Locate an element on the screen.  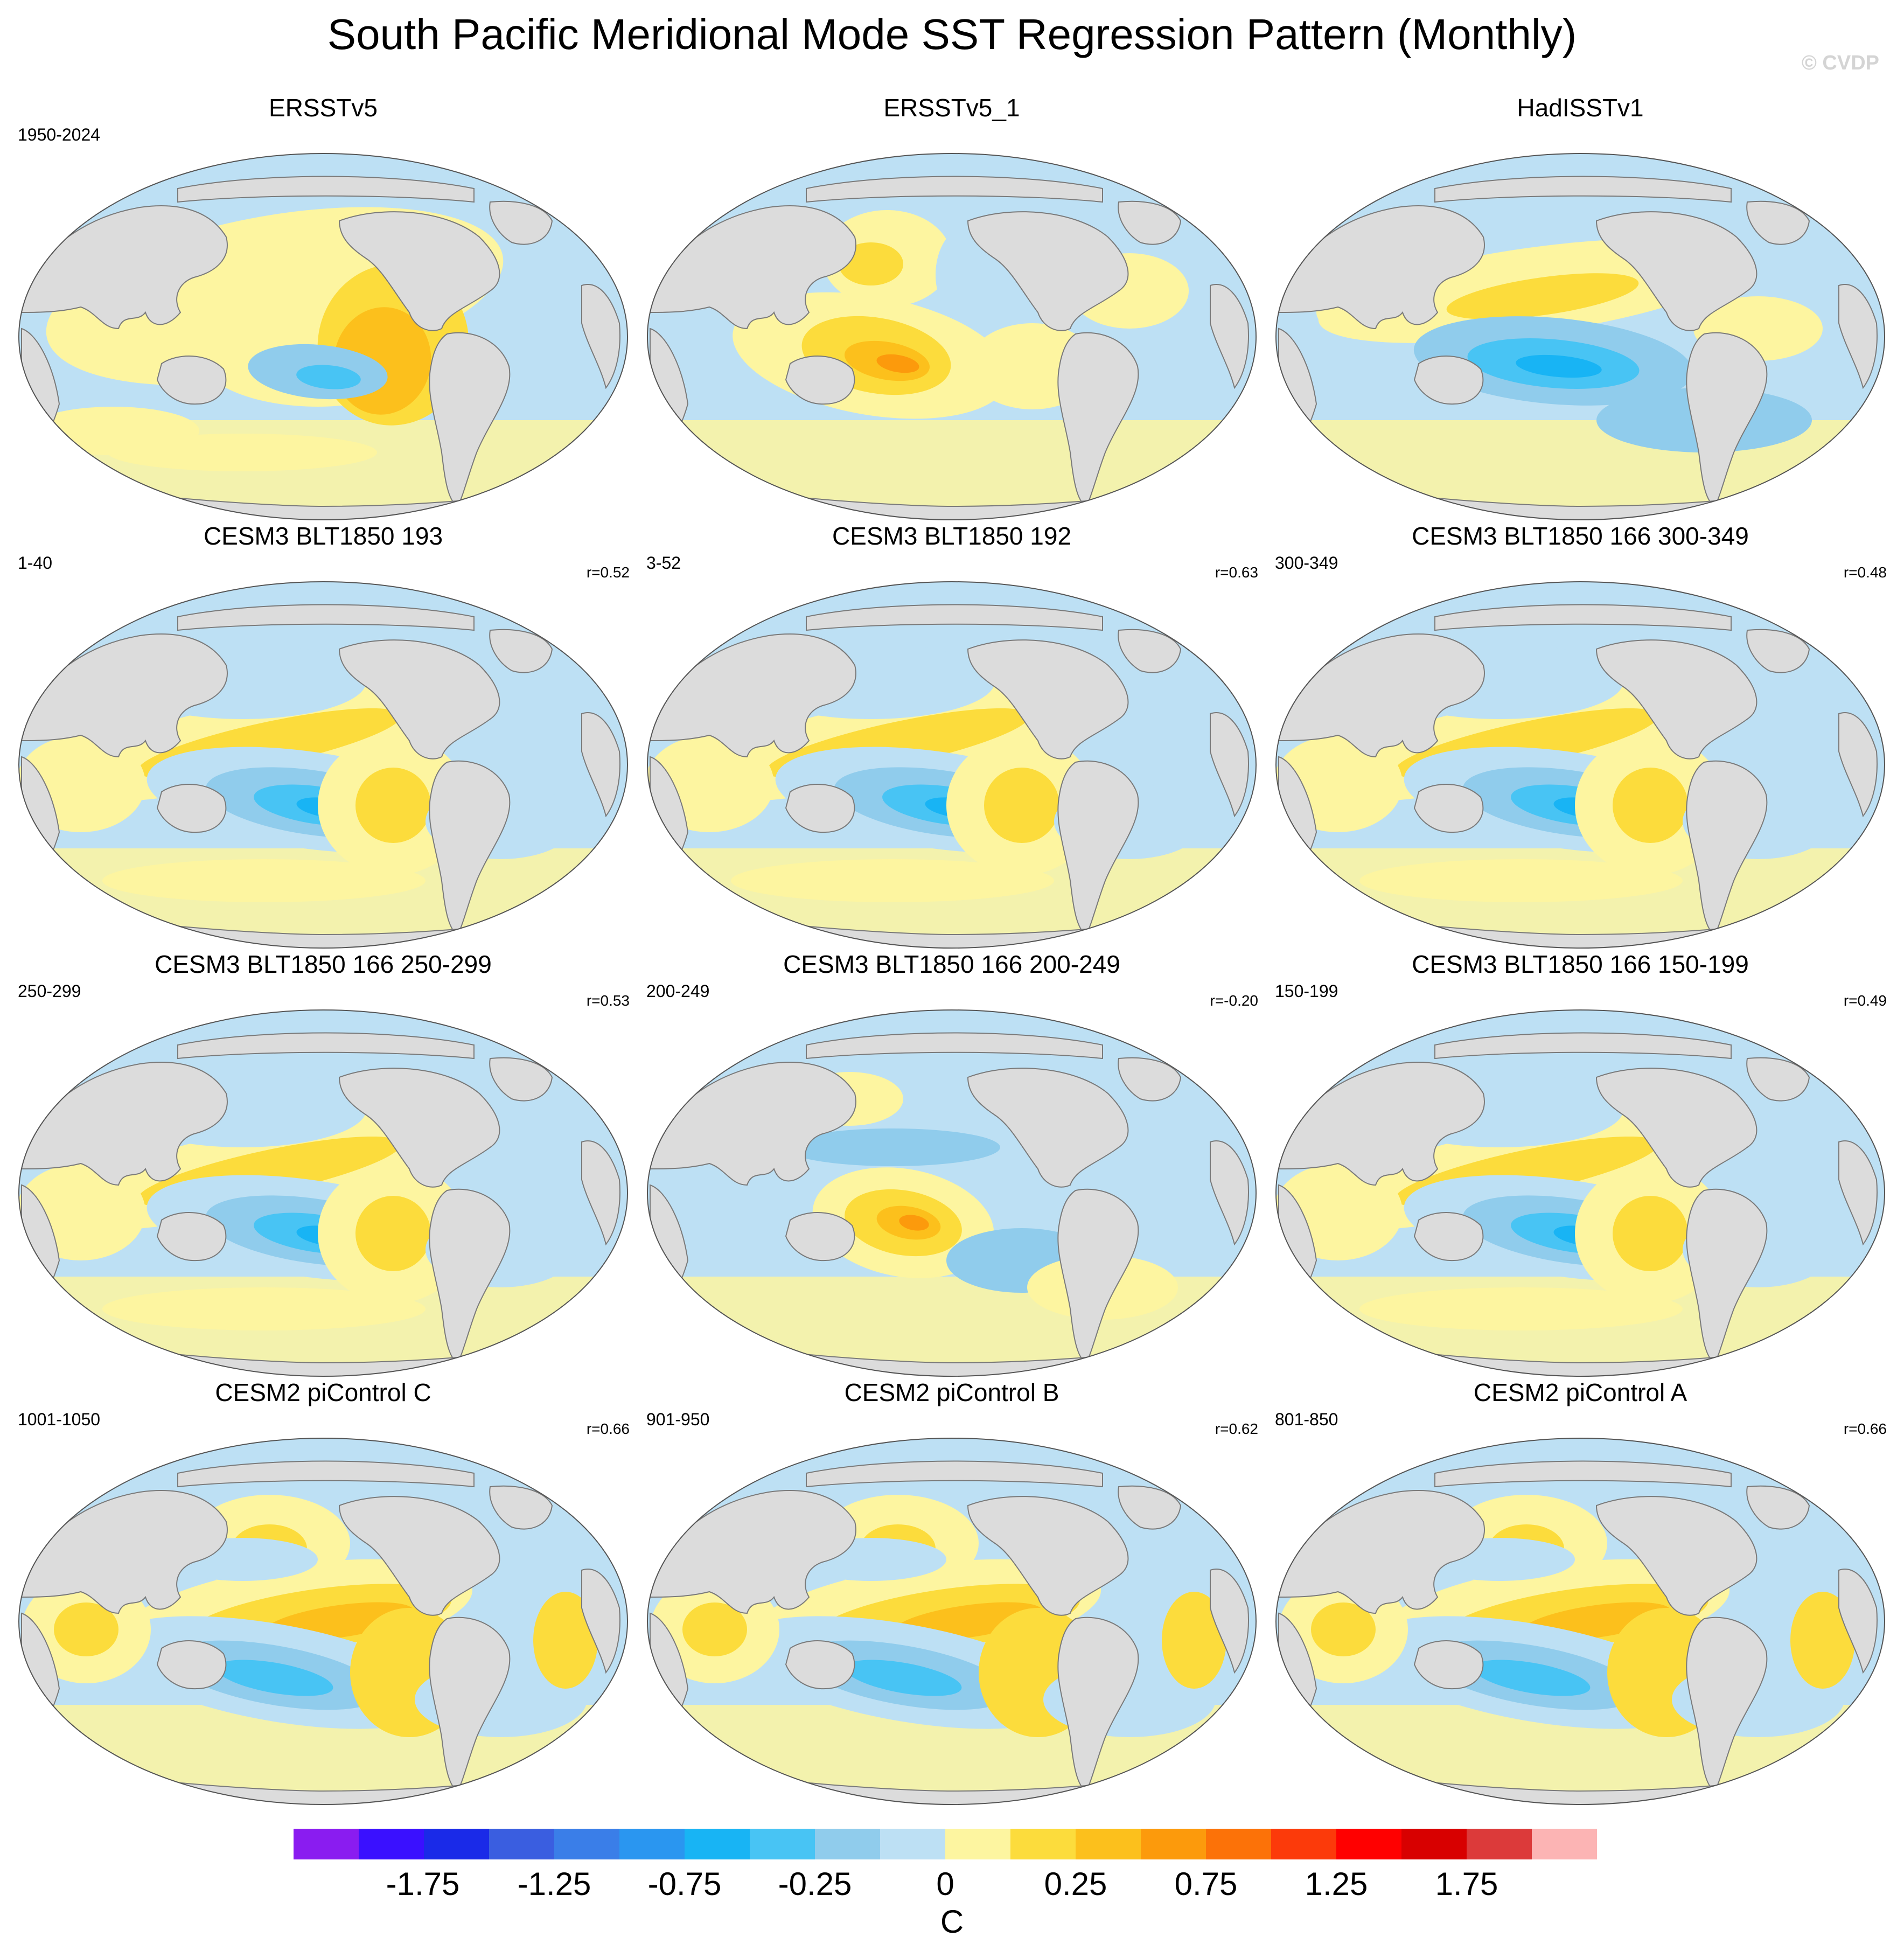
map-panel: ERSSTv5_1 is located at coordinates (952, 307).